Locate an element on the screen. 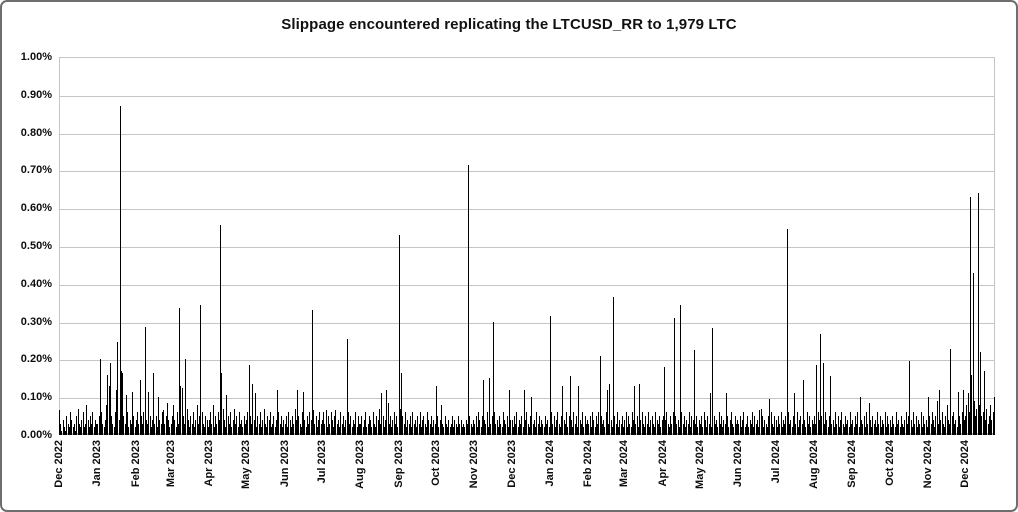 The image size is (1018, 512). y-tick-label: 1.00% is located at coordinates (36, 57).